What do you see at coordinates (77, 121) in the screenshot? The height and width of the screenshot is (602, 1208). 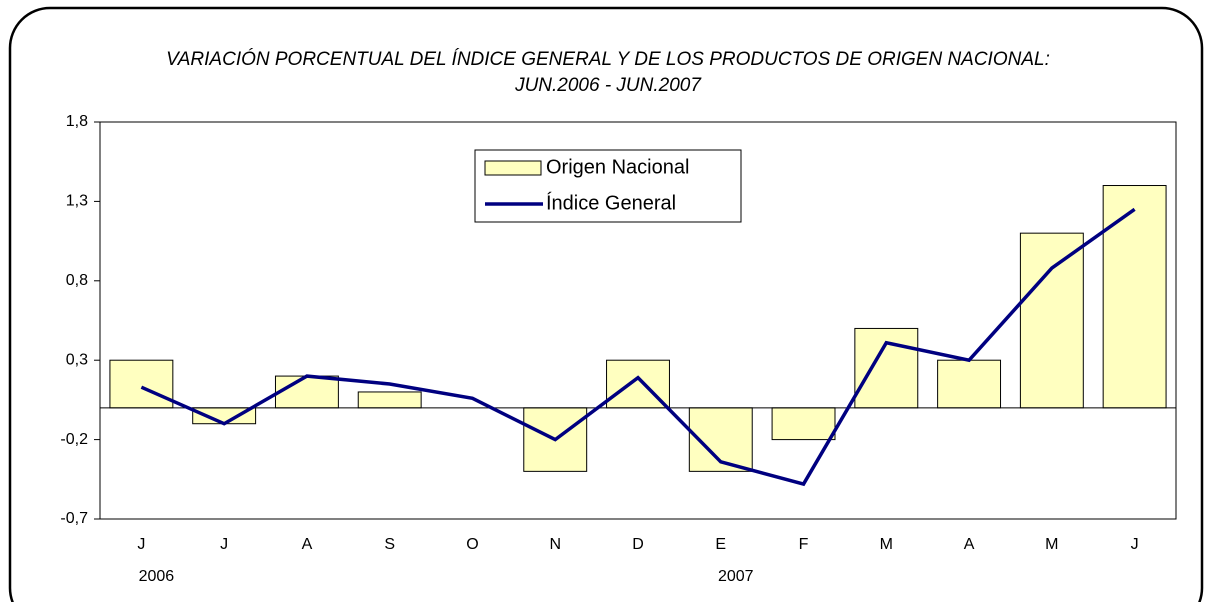 I see `y-tick-label: 1,8` at bounding box center [77, 121].